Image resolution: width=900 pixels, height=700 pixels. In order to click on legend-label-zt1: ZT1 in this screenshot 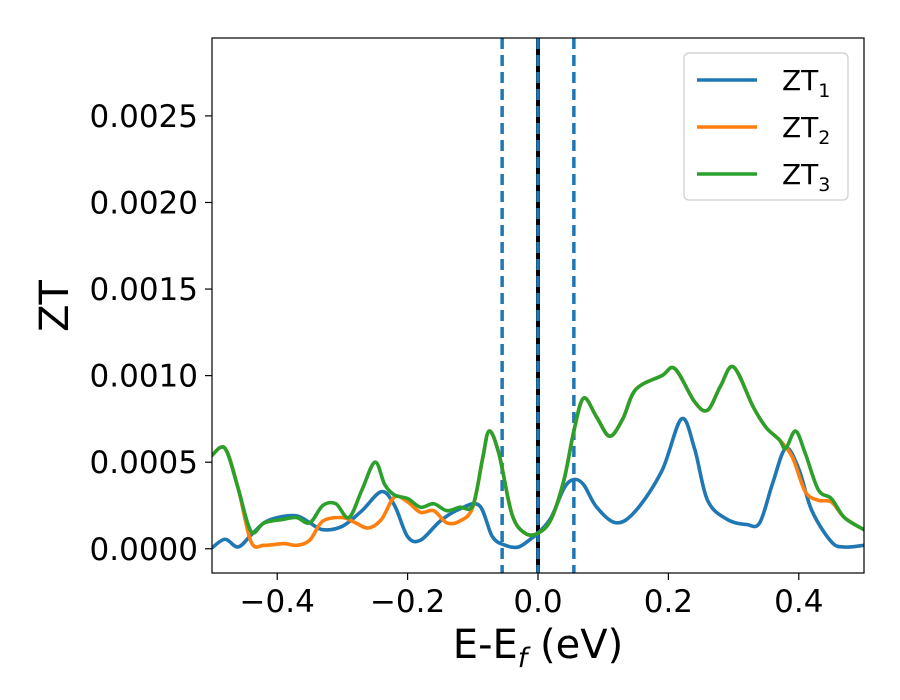, I will do `click(806, 83)`.